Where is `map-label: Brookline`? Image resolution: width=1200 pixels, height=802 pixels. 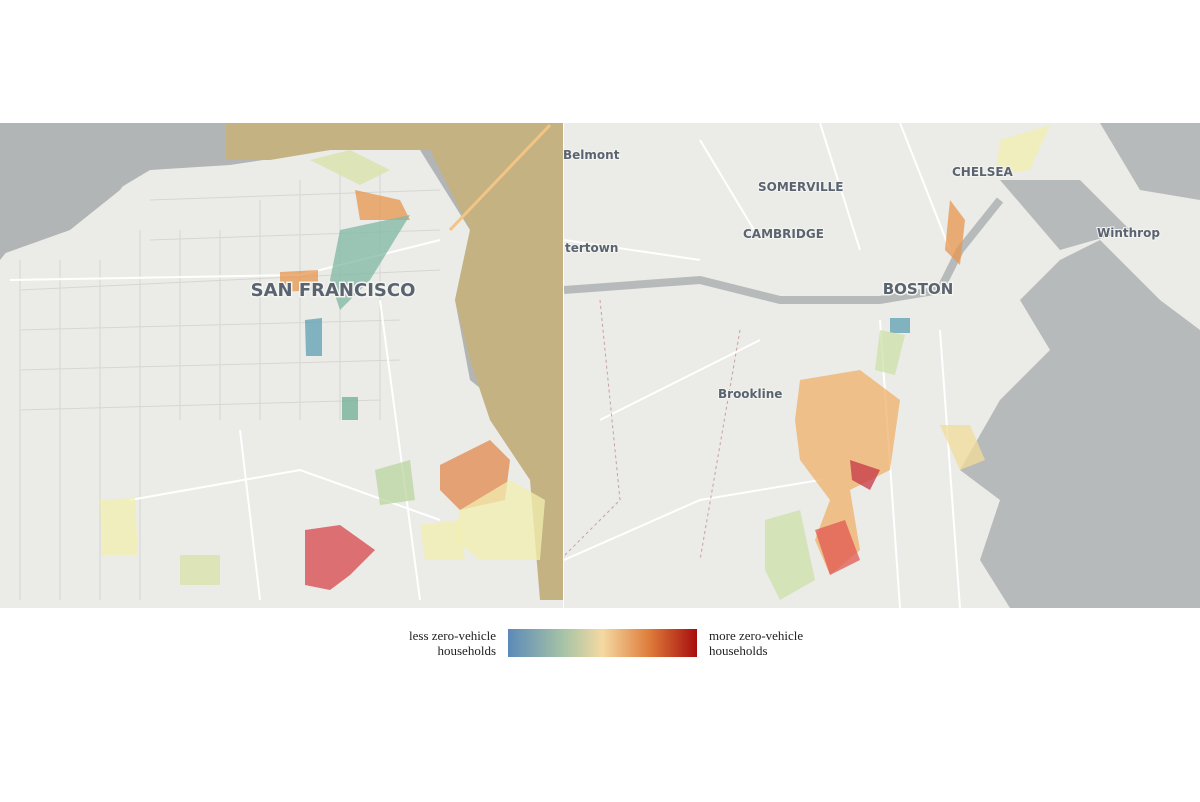
map-label: Brookline is located at coordinates (750, 394).